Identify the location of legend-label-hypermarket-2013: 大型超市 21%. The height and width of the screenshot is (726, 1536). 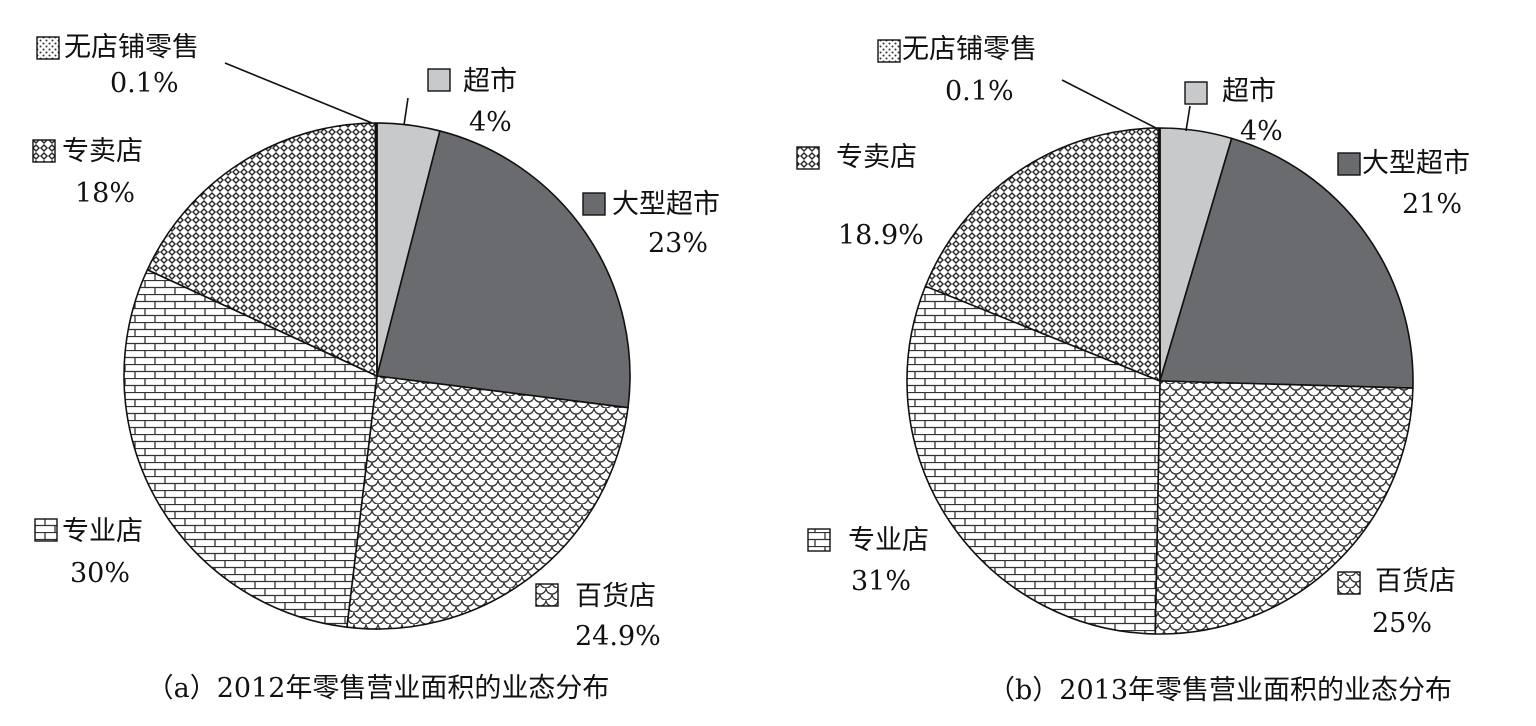
(1403, 184).